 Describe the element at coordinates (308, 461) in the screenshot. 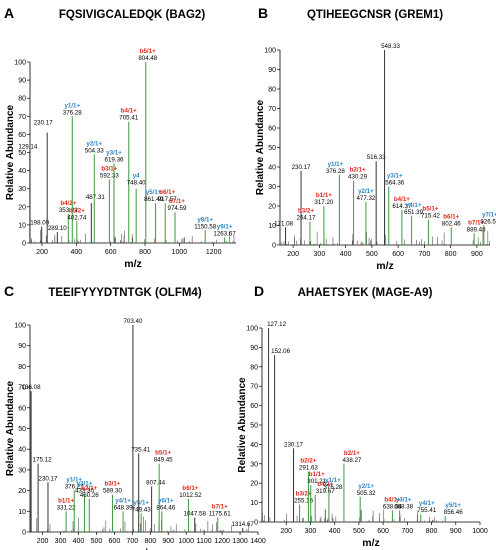

I see `peak-ion-label: b2/2+` at that location.